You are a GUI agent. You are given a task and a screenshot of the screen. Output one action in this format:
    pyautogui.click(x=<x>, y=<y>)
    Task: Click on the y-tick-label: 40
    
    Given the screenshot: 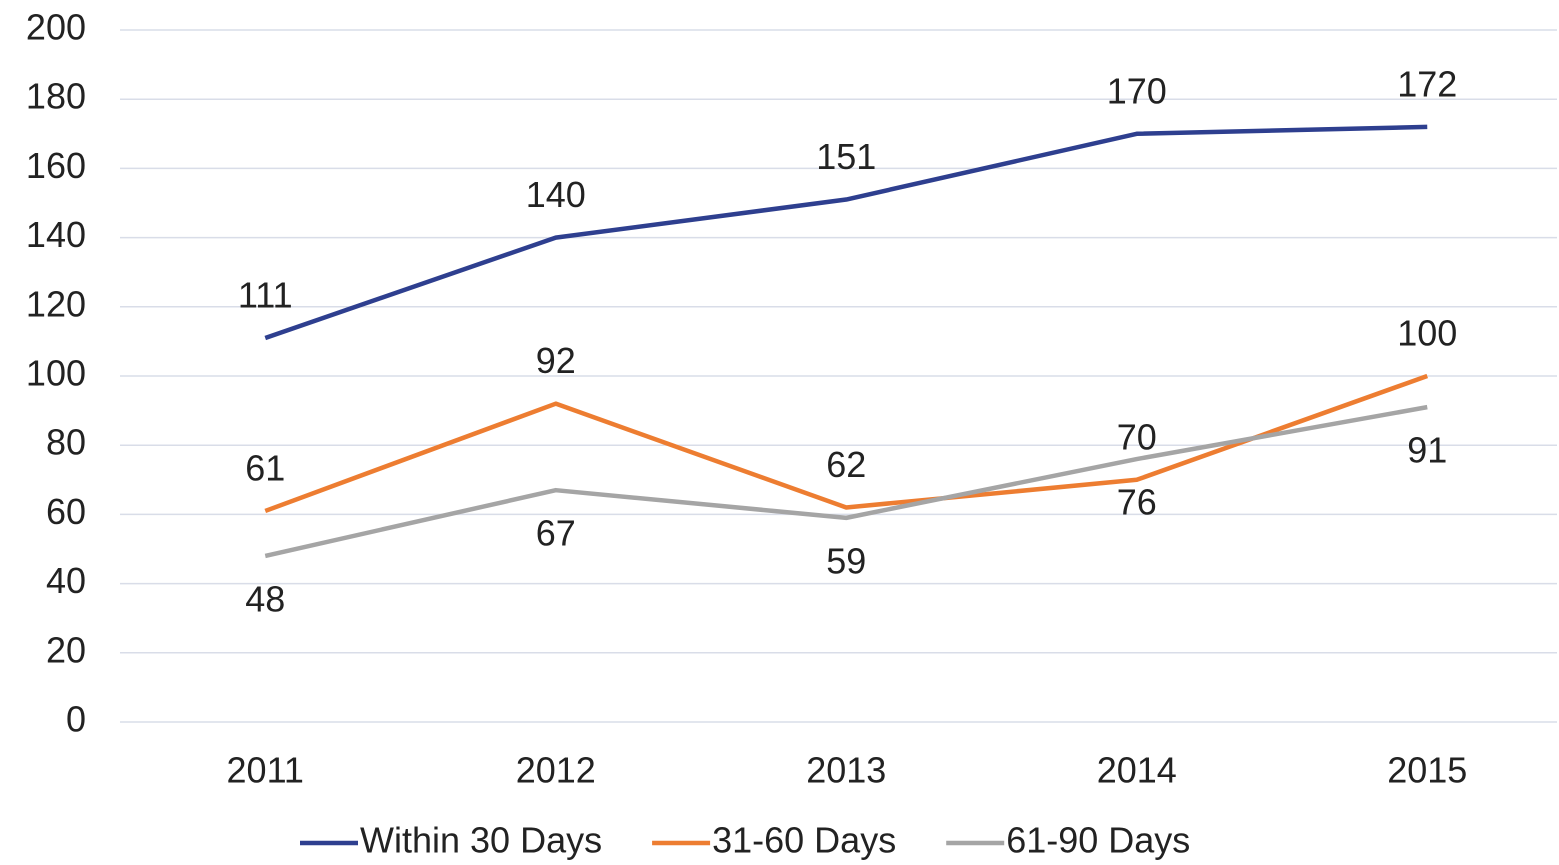 What is the action you would take?
    pyautogui.click(x=66, y=580)
    